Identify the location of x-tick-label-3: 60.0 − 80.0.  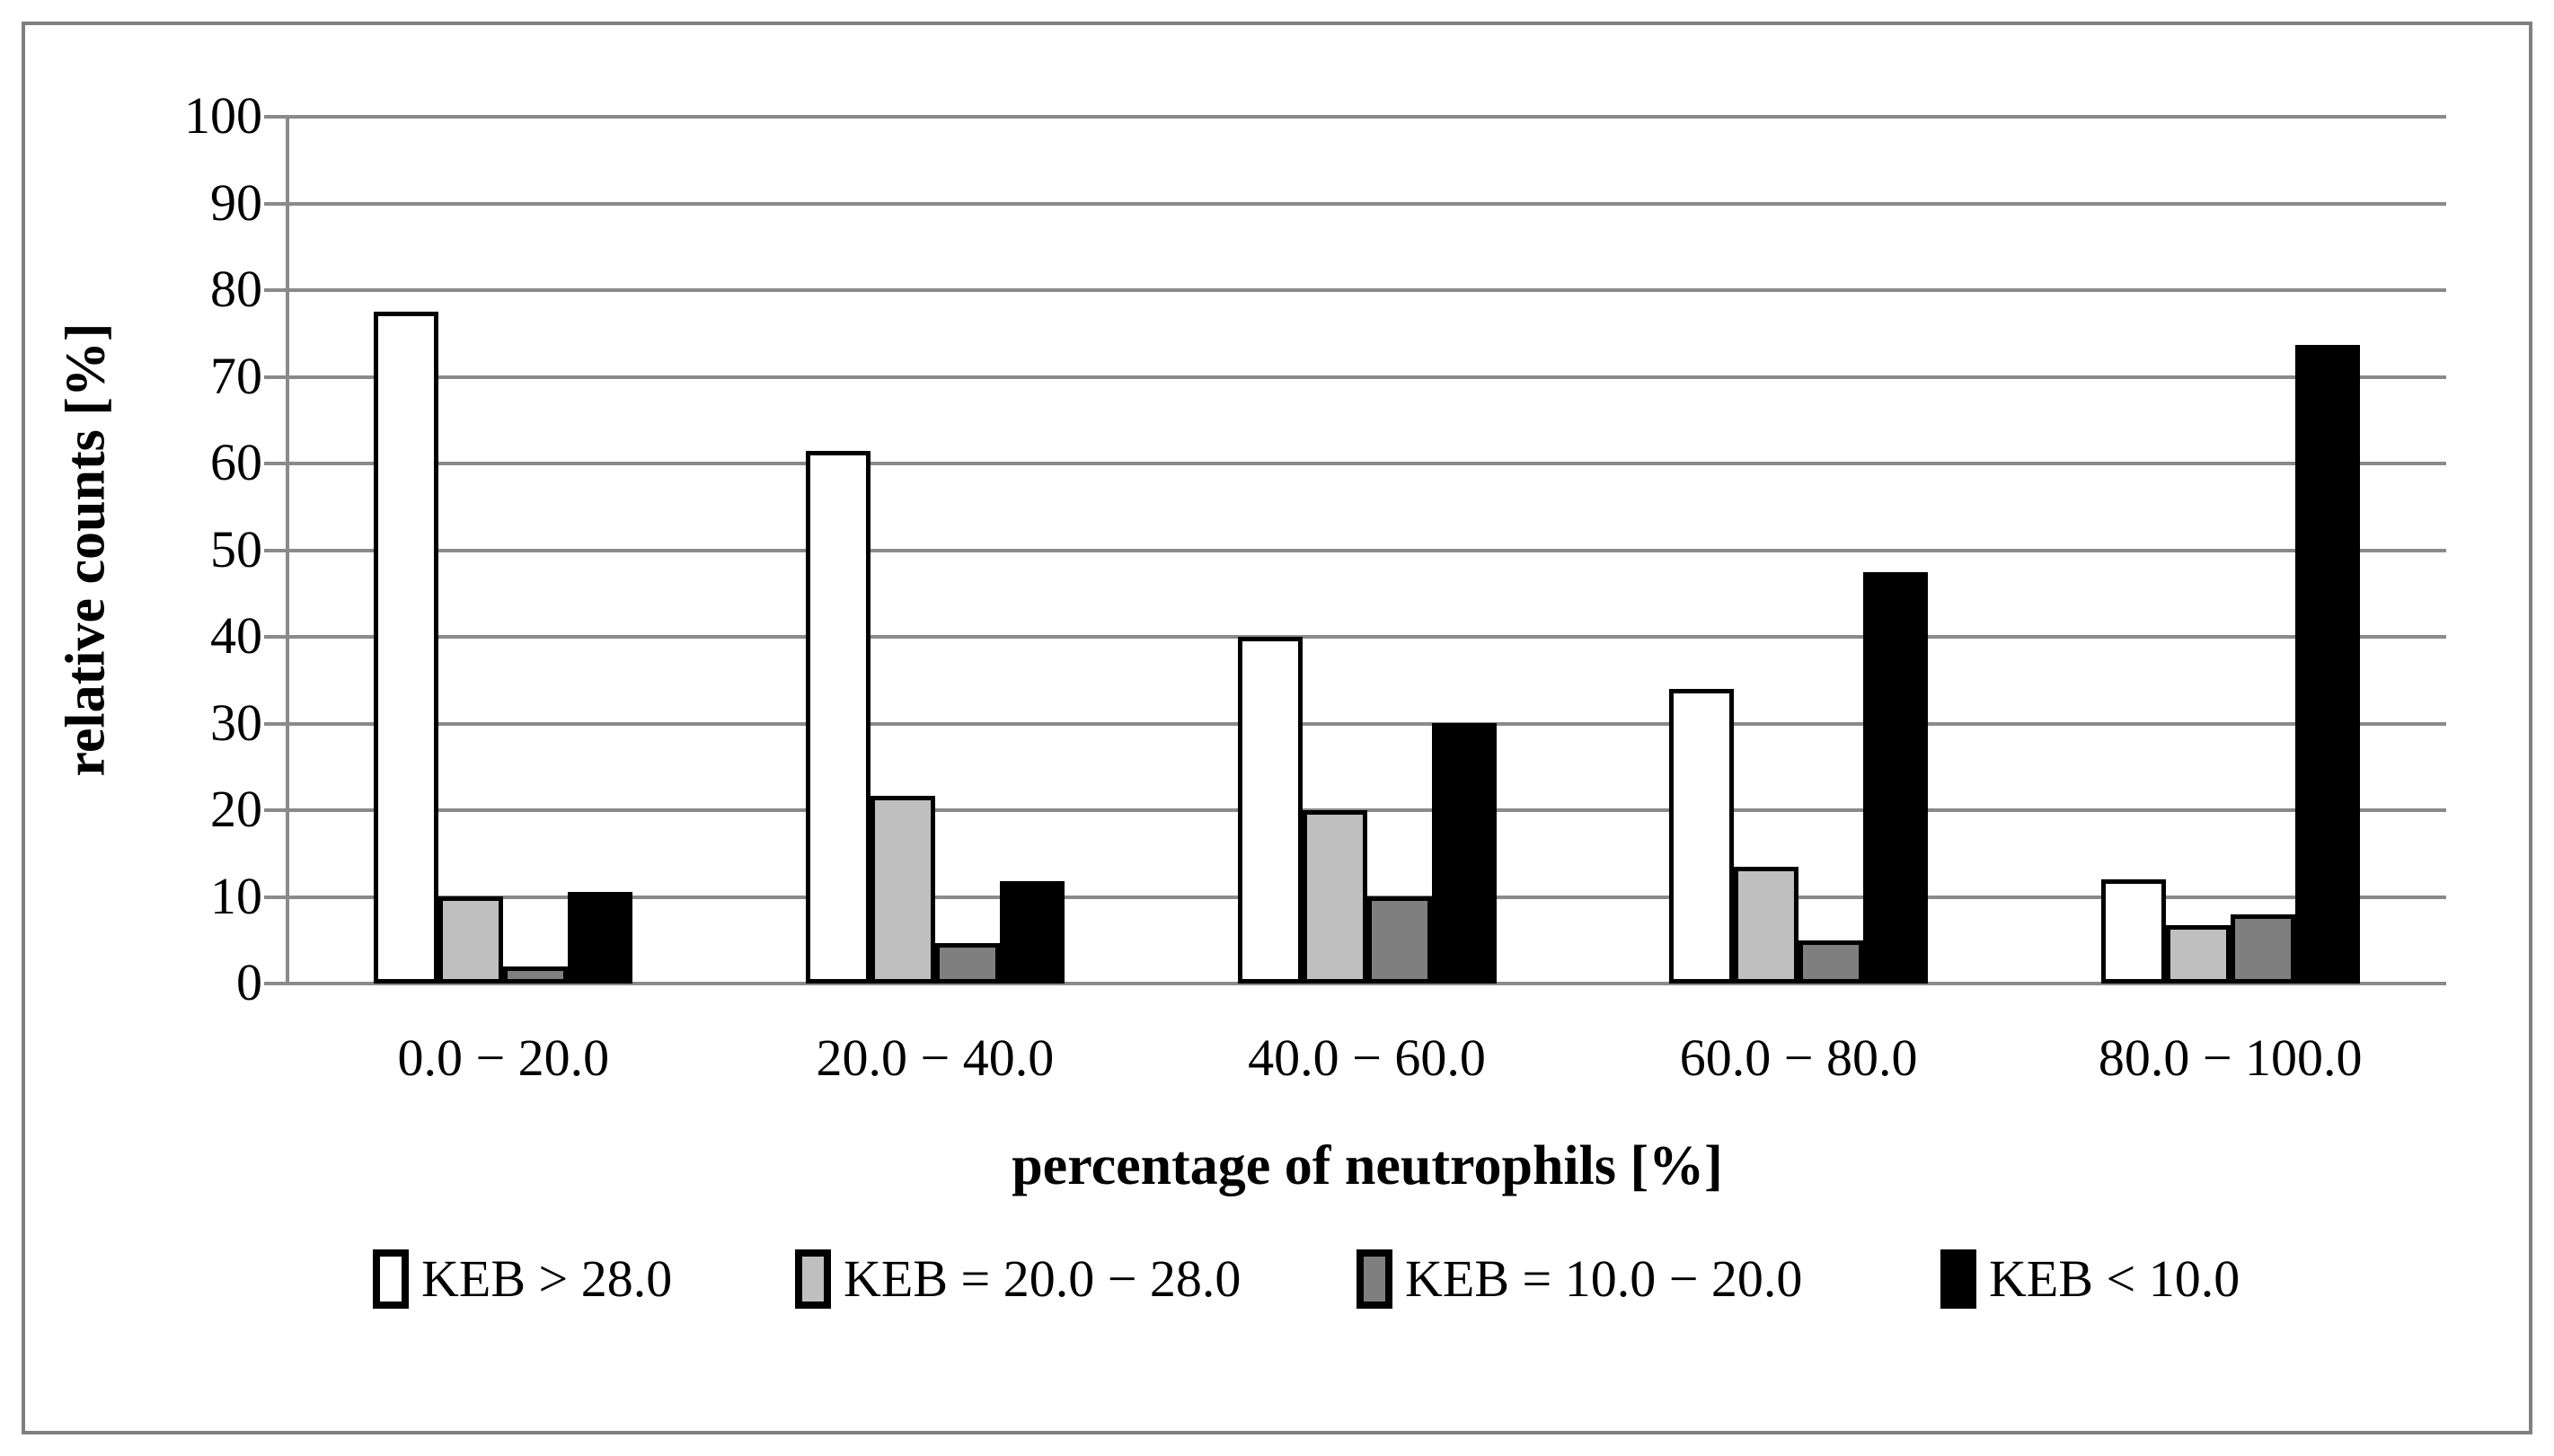
(1798, 1057).